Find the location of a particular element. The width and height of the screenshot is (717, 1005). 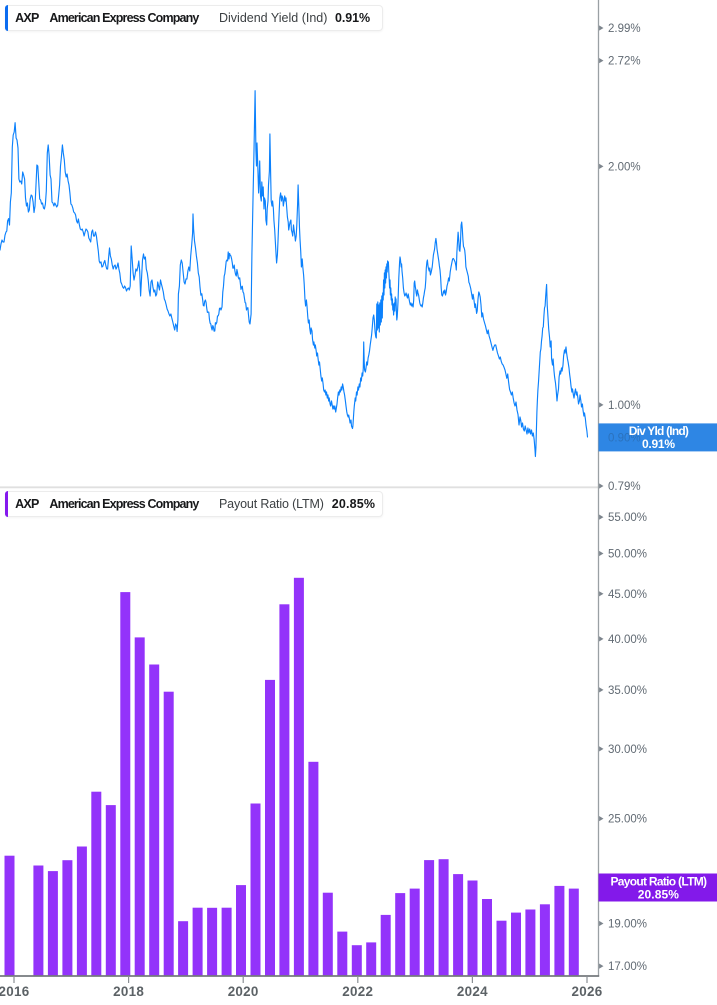

svg-text: 2.00% is located at coordinates (624, 167).